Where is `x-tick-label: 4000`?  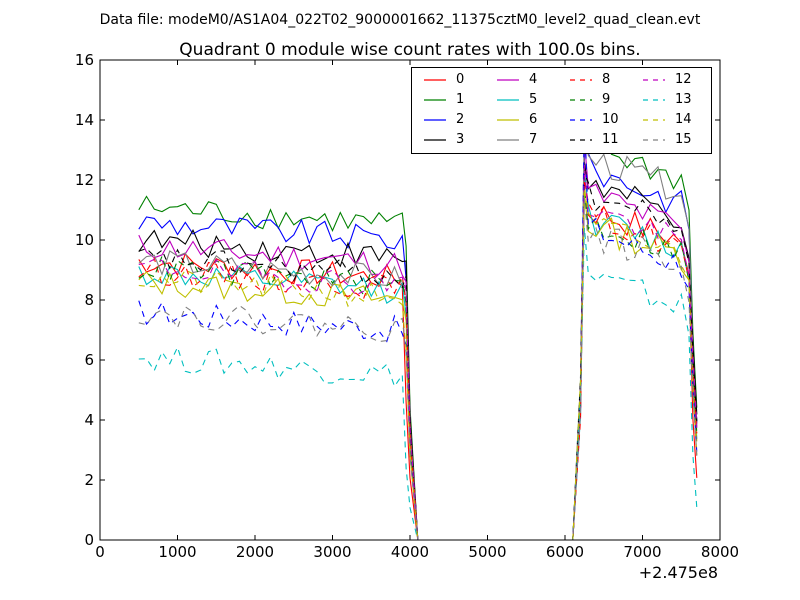 x-tick-label: 4000 is located at coordinates (410, 552).